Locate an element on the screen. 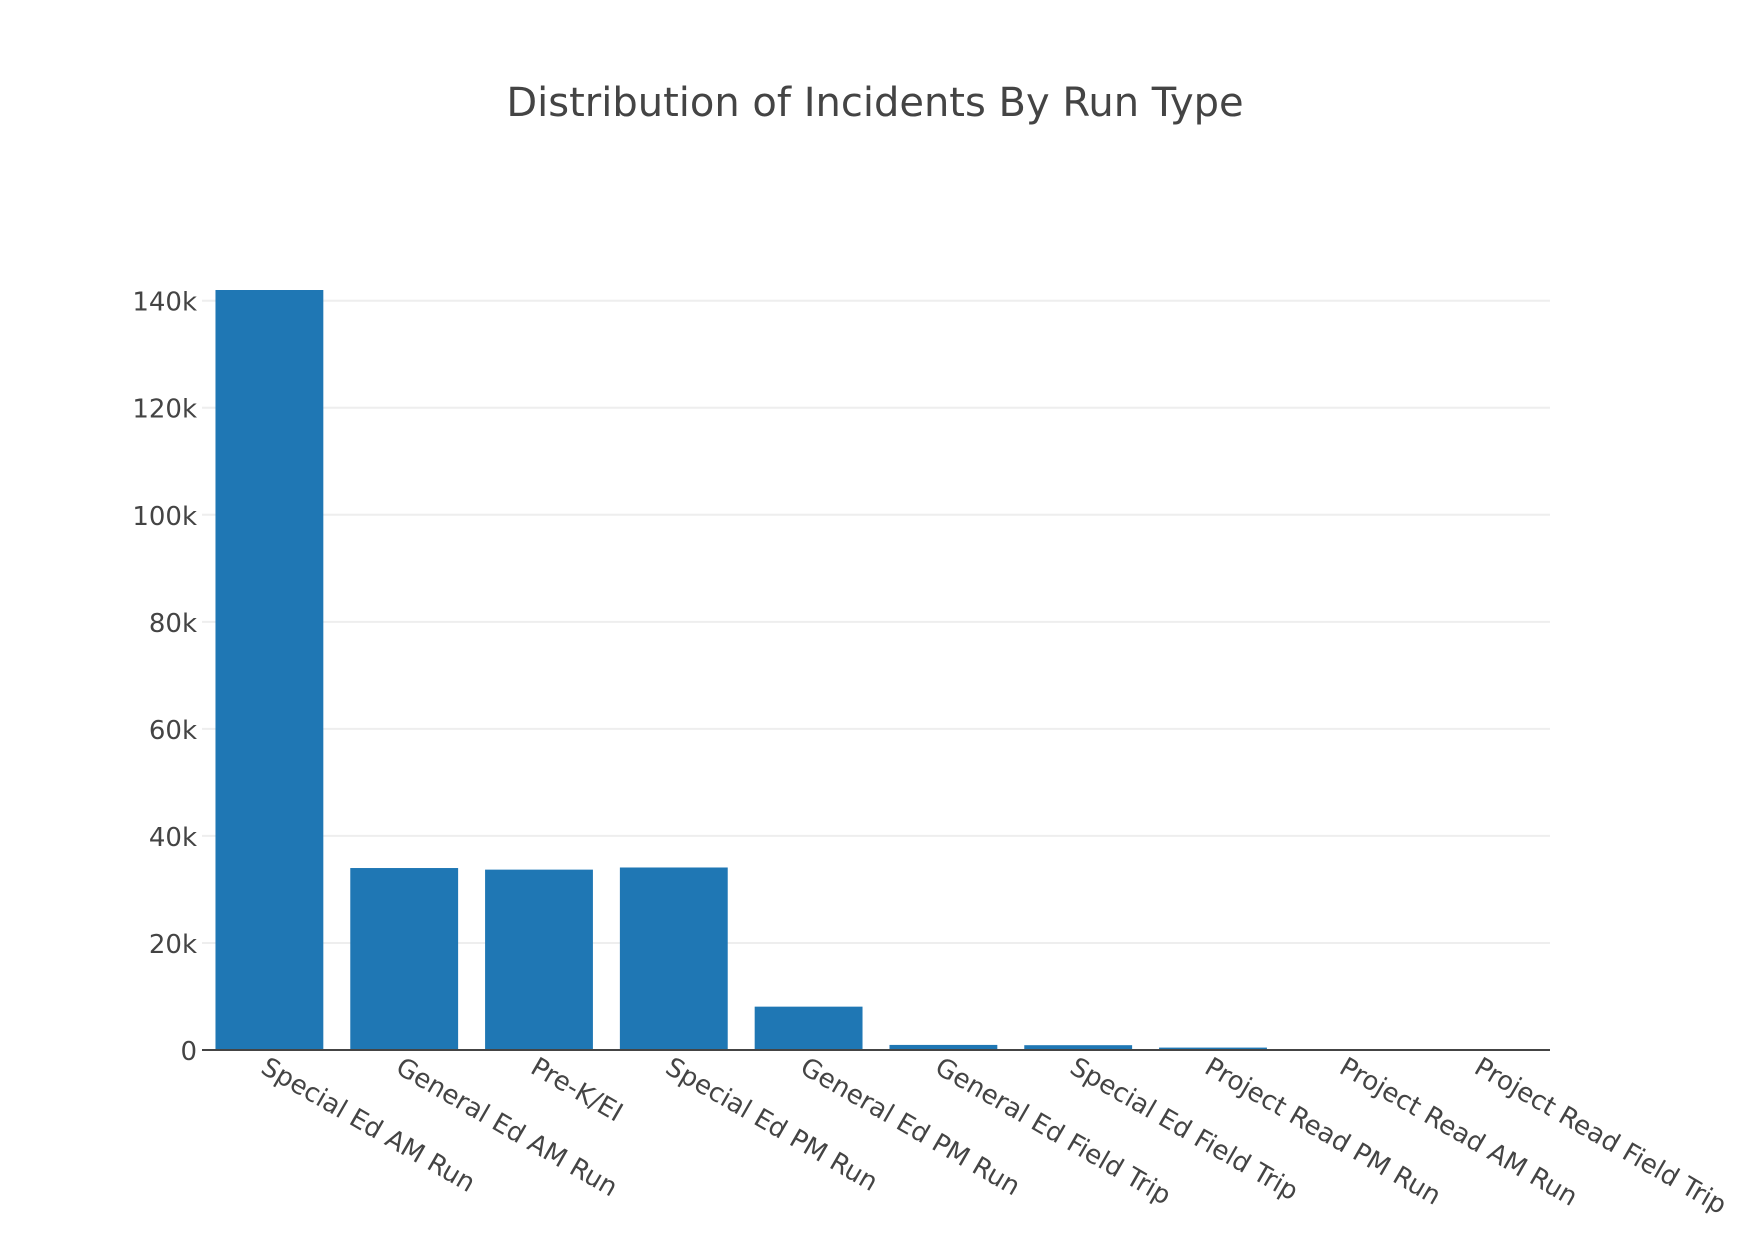 Image resolution: width=1750 pixels, height=1254 pixels. y-tick-label: 0 is located at coordinates (188, 1052).